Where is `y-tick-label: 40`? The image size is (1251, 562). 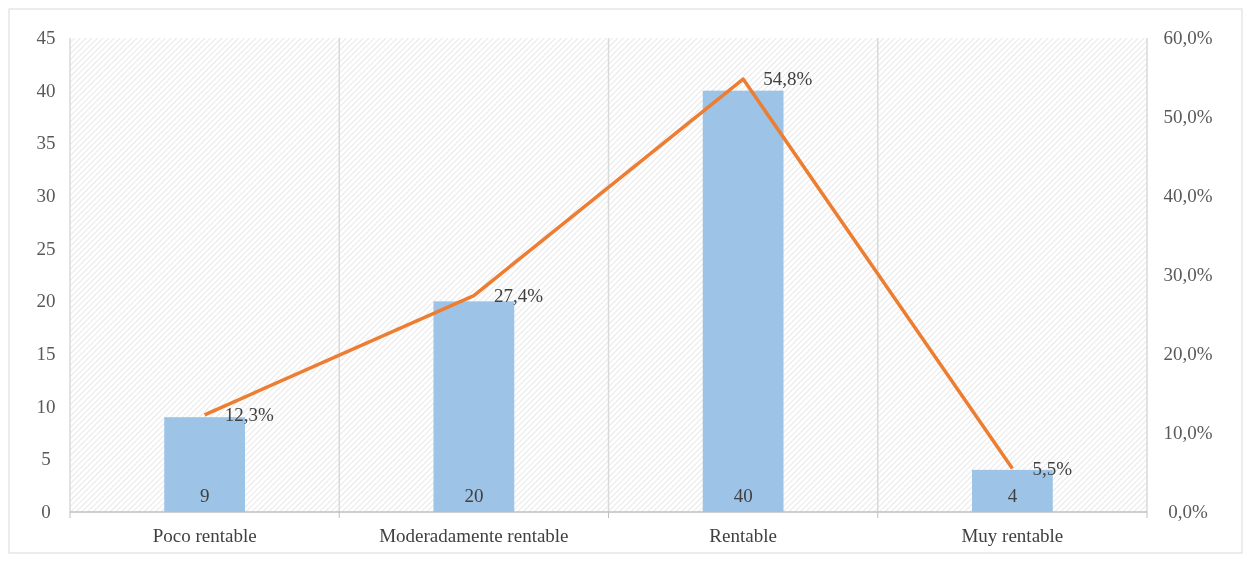
y-tick-label: 40 is located at coordinates (46, 90).